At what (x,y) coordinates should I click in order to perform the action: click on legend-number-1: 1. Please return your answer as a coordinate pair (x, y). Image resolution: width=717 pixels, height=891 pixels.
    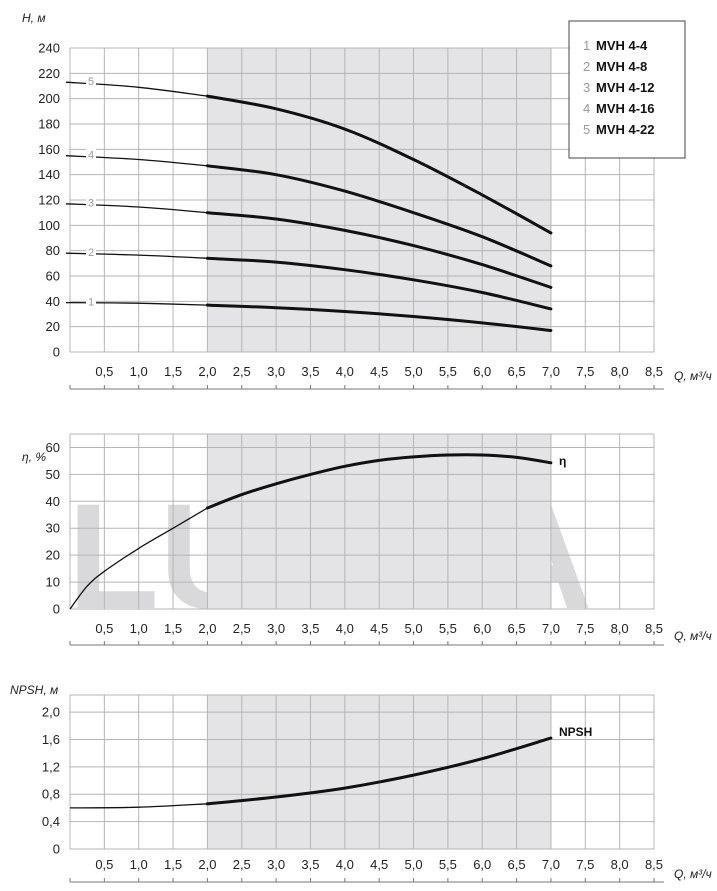
    Looking at the image, I should click on (586, 45).